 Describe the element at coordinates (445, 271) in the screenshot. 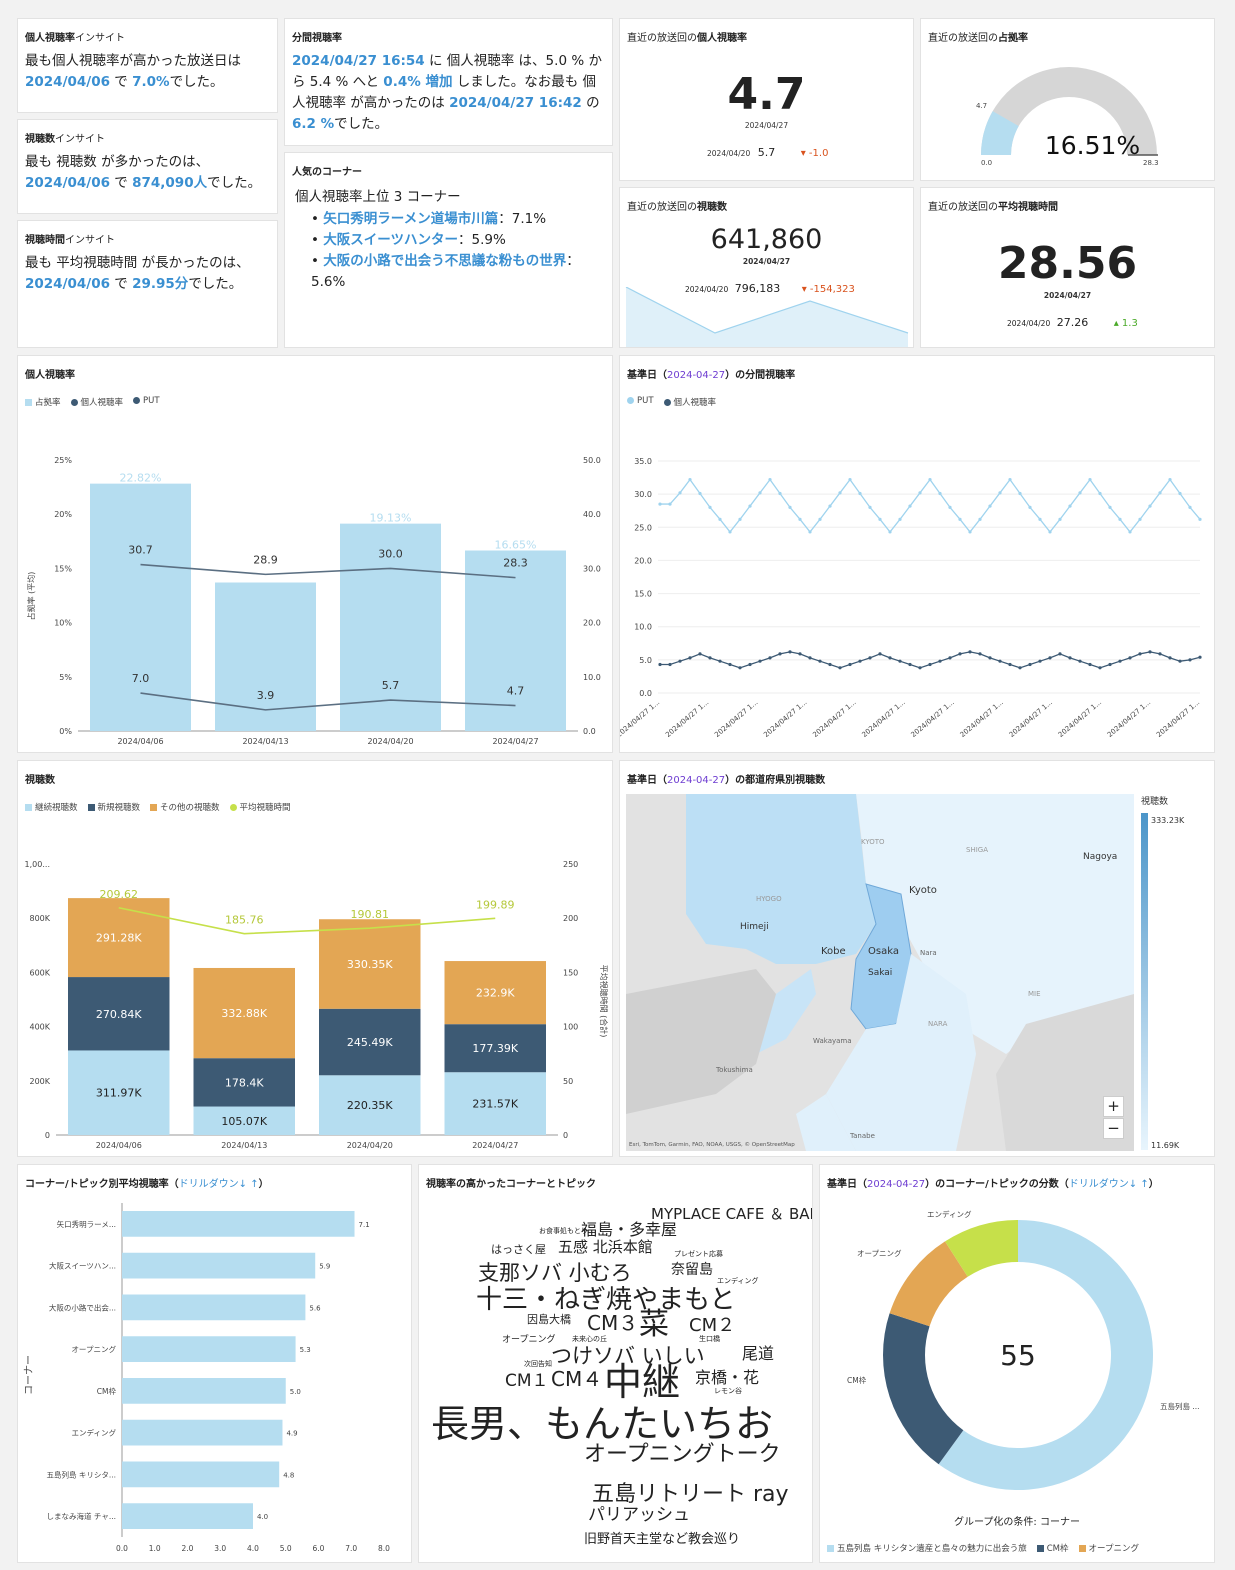

I see `popular-item: • 大阪の小路で出会う不思議な粉もの世界：5.6%` at that location.